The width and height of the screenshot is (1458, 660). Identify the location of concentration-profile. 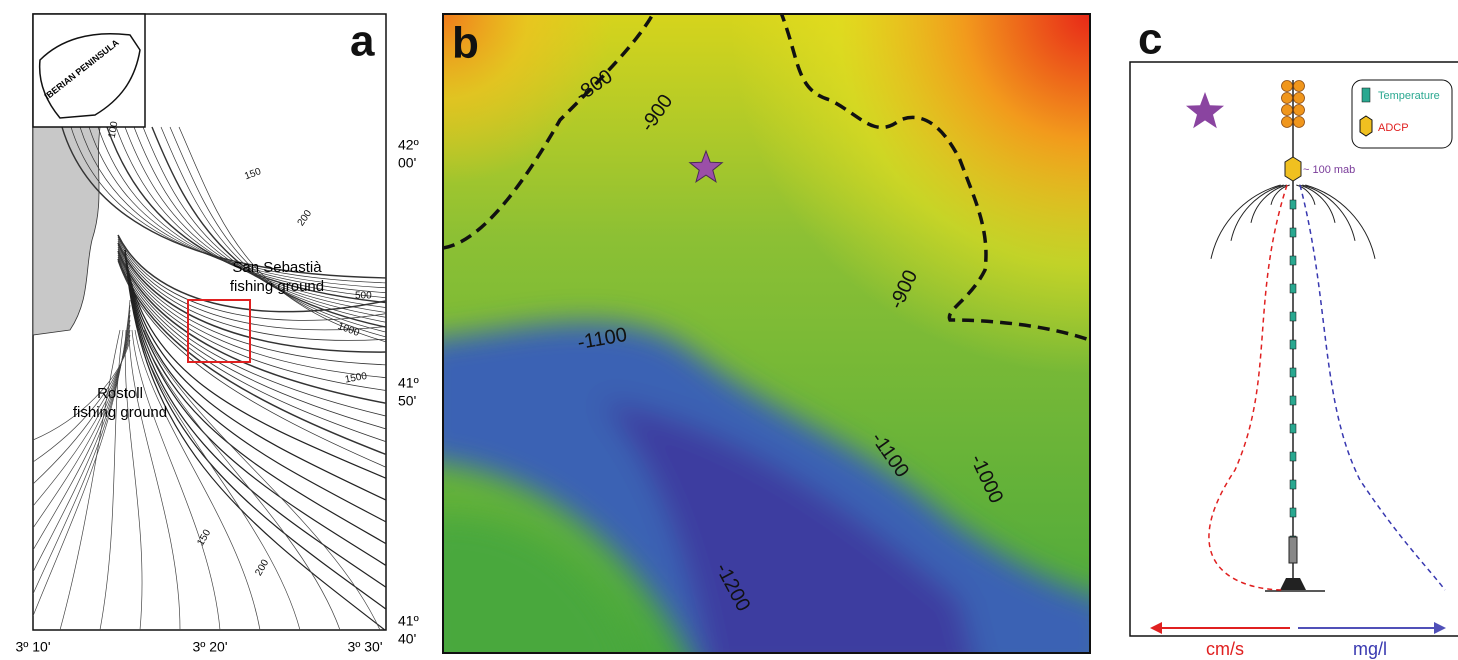
(1372, 387).